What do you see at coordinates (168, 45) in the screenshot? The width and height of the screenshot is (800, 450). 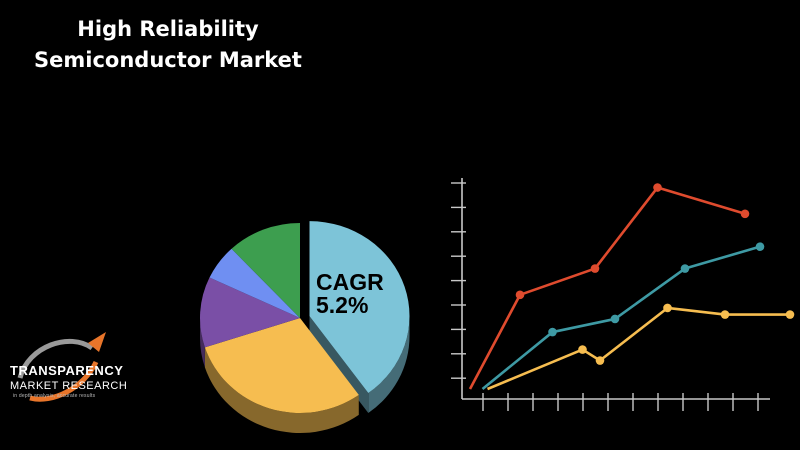 I see `page-title: High Reliability Semiconductor Market` at bounding box center [168, 45].